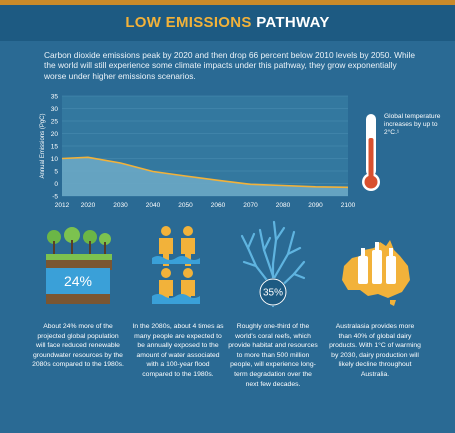 The image size is (455, 433). I want to click on x-tick-label: 2070, so click(250, 205).